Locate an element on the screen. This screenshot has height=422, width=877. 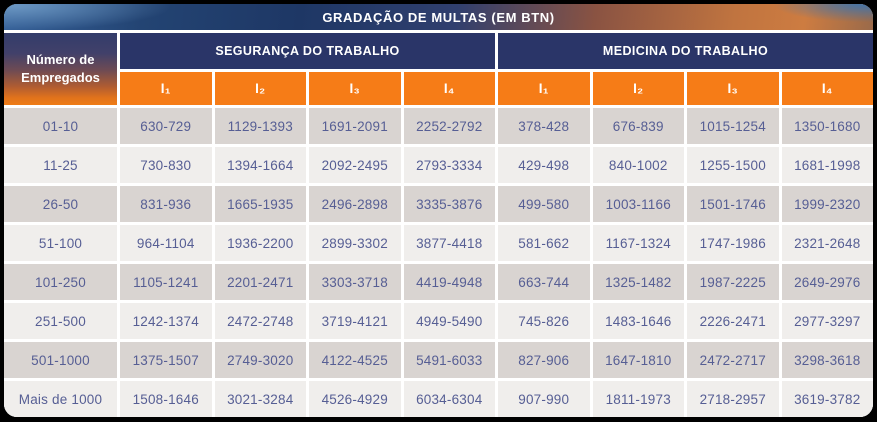
value-cell: 1255-1500 is located at coordinates (733, 165).